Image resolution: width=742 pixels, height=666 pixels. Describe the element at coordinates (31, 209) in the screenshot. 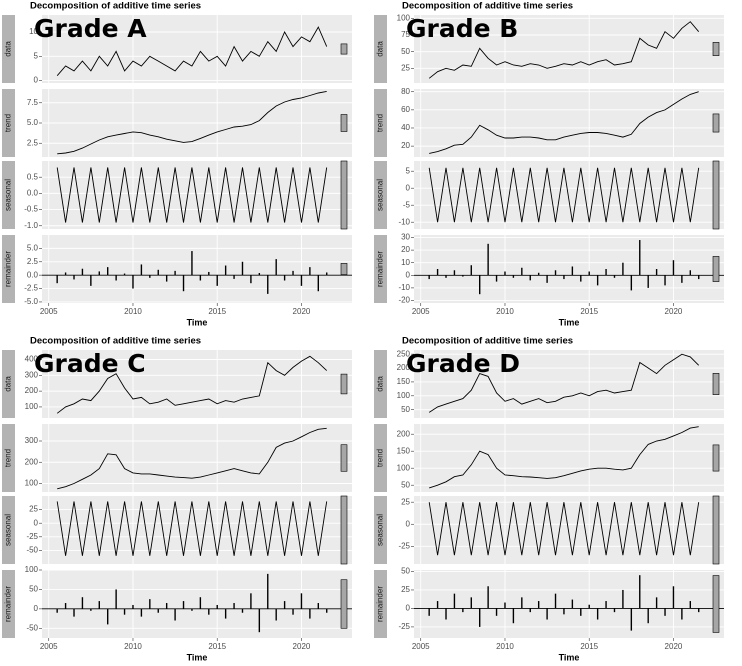

I see `y-tick-label: -0.5` at that location.